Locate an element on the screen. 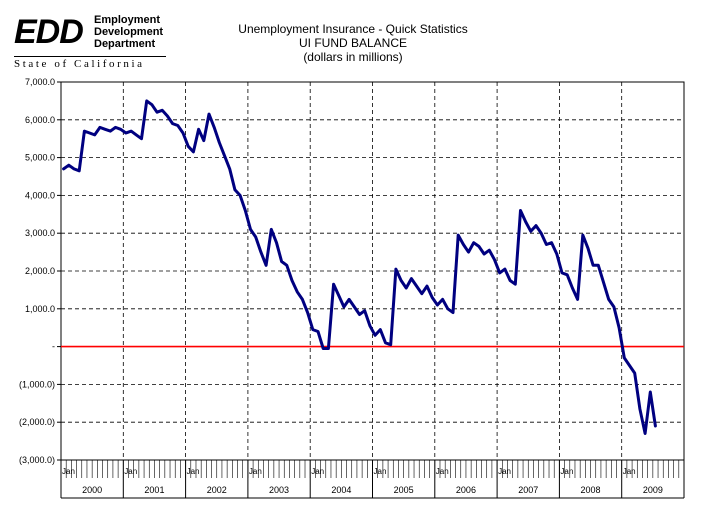 The height and width of the screenshot is (524, 716). chart-subtitle: UI FUND BALANCE is located at coordinates (353, 43).